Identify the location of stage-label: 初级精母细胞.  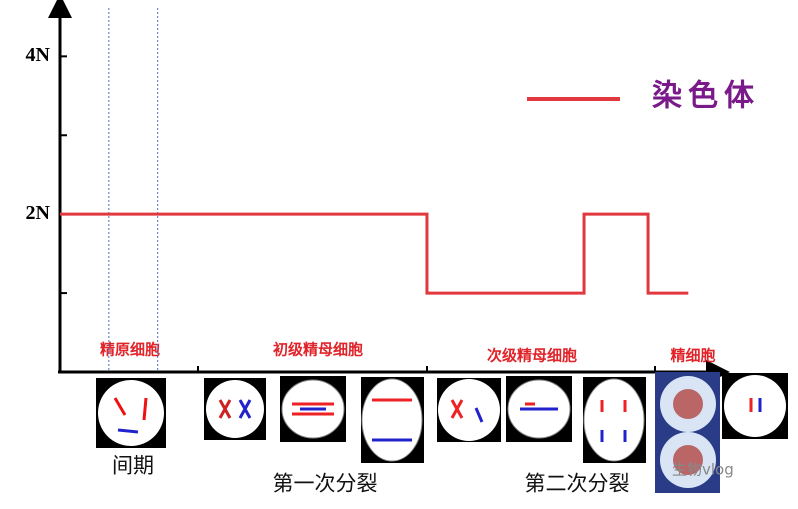
(318, 350).